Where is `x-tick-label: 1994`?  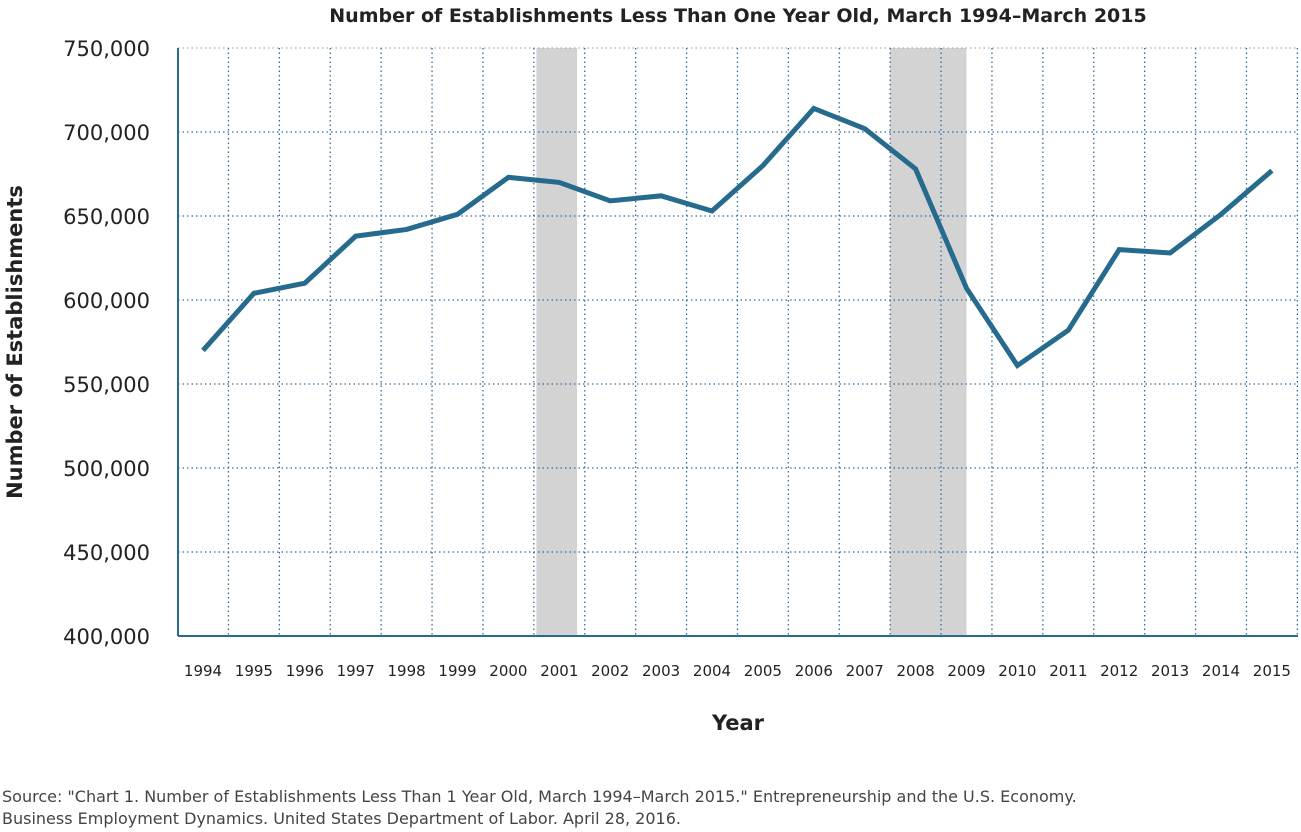 x-tick-label: 1994 is located at coordinates (203, 671).